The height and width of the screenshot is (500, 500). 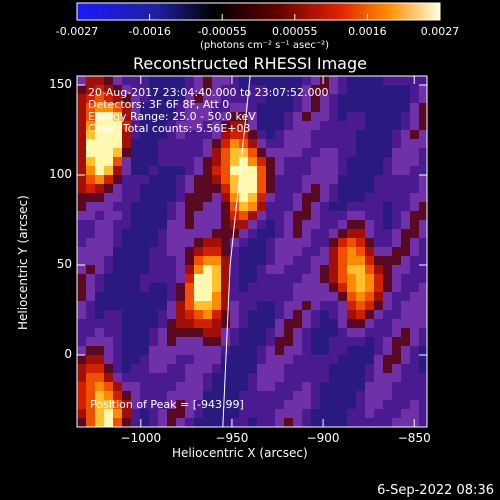 What do you see at coordinates (149, 31) in the screenshot?
I see `colorbar-tick-label: -0.0016` at bounding box center [149, 31].